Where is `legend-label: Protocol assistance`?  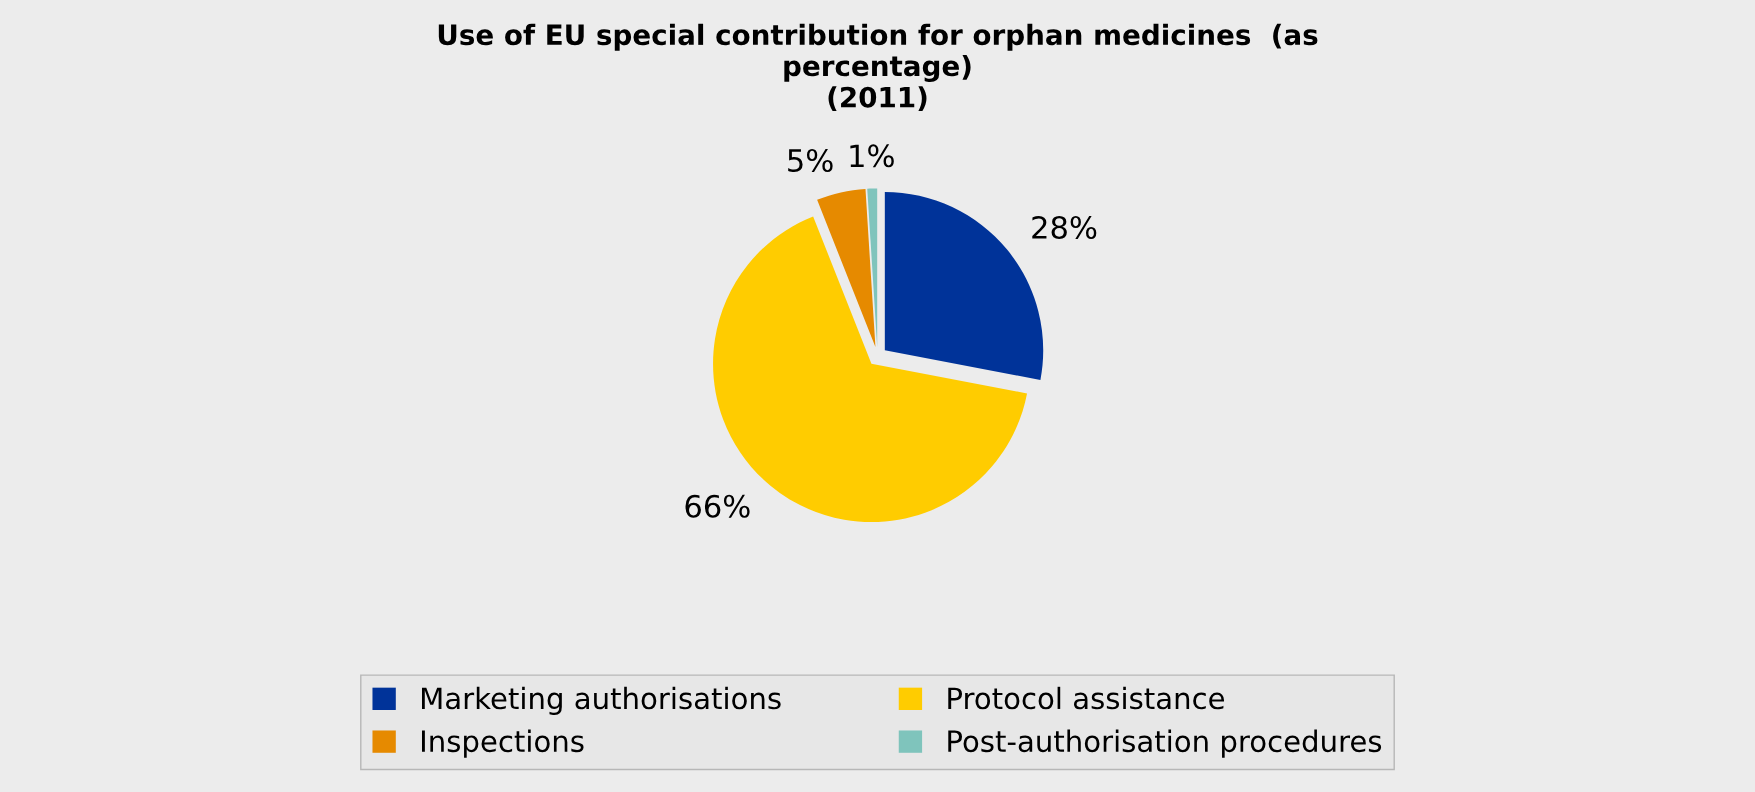 legend-label: Protocol assistance is located at coordinates (1086, 698).